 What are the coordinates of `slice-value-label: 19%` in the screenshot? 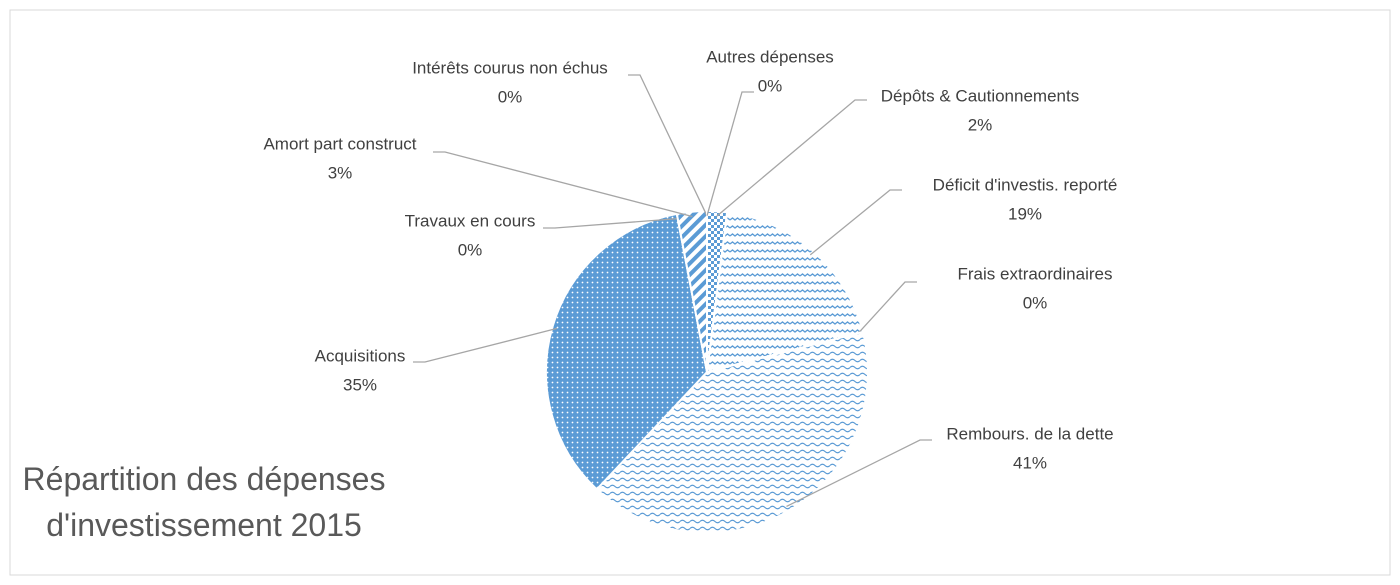 It's located at (1025, 213).